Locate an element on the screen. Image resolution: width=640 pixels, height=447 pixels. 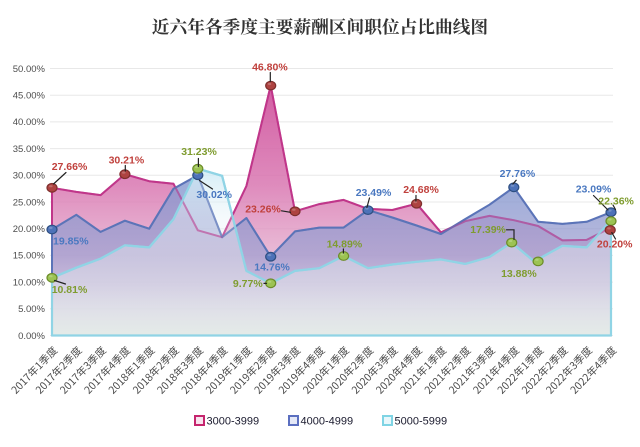
svg-text: 23.49% is located at coordinates (374, 193).